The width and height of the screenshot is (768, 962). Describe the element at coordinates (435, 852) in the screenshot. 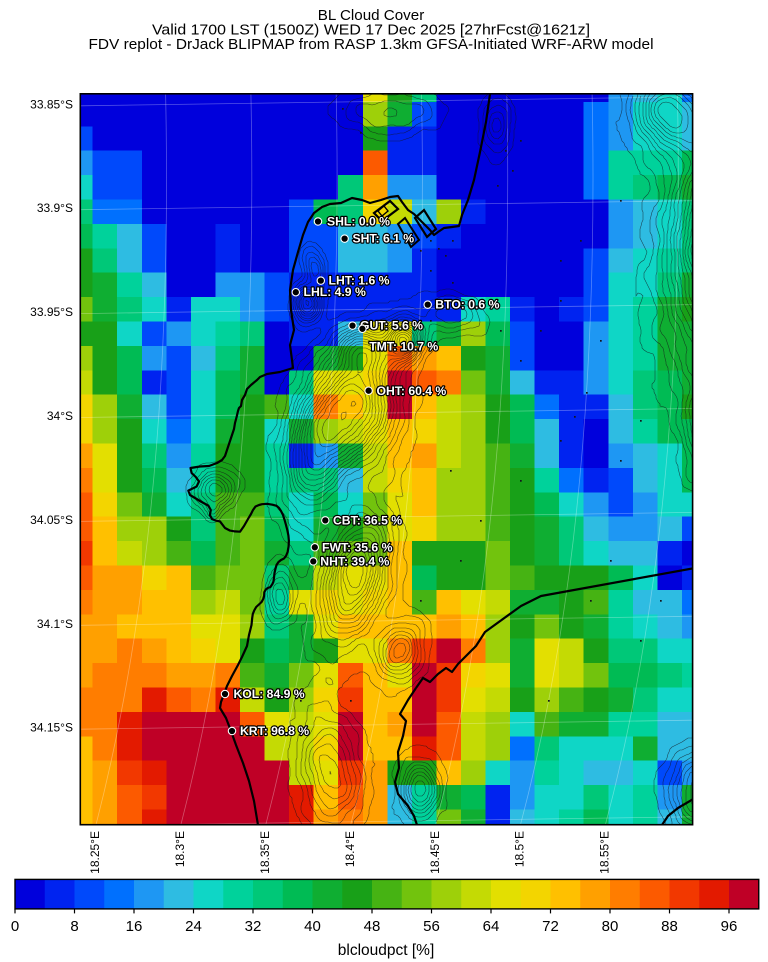

I see `svg-text: 18.45°E` at that location.